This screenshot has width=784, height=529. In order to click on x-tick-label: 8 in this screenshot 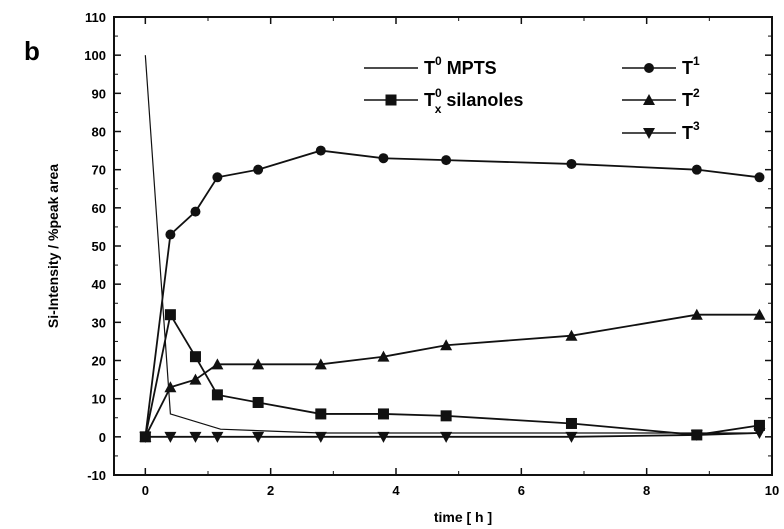, I will do `click(646, 490)`.